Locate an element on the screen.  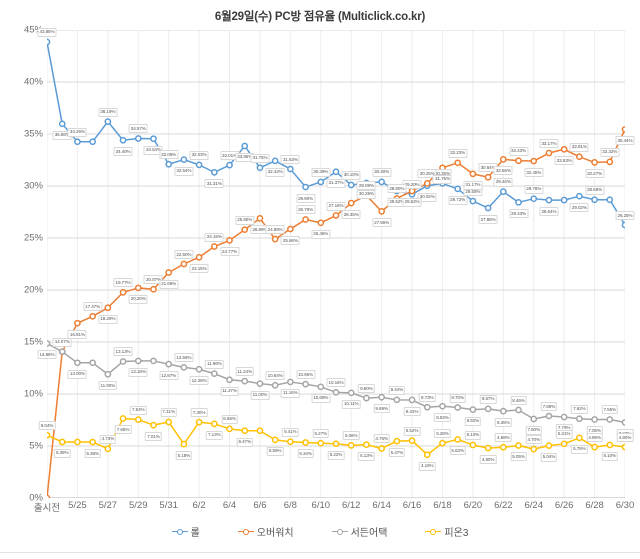
data-point-label: 32.43% is located at coordinates (519, 151).